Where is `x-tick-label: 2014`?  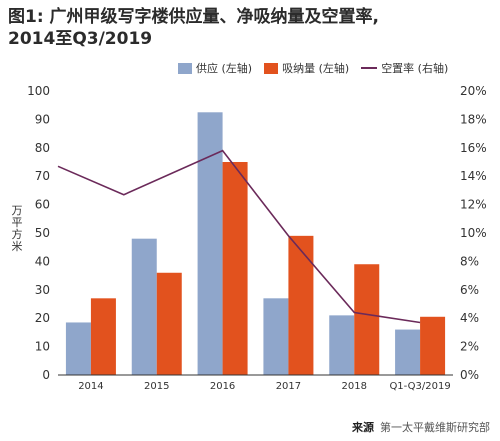 x-tick-label: 2014 is located at coordinates (90, 386).